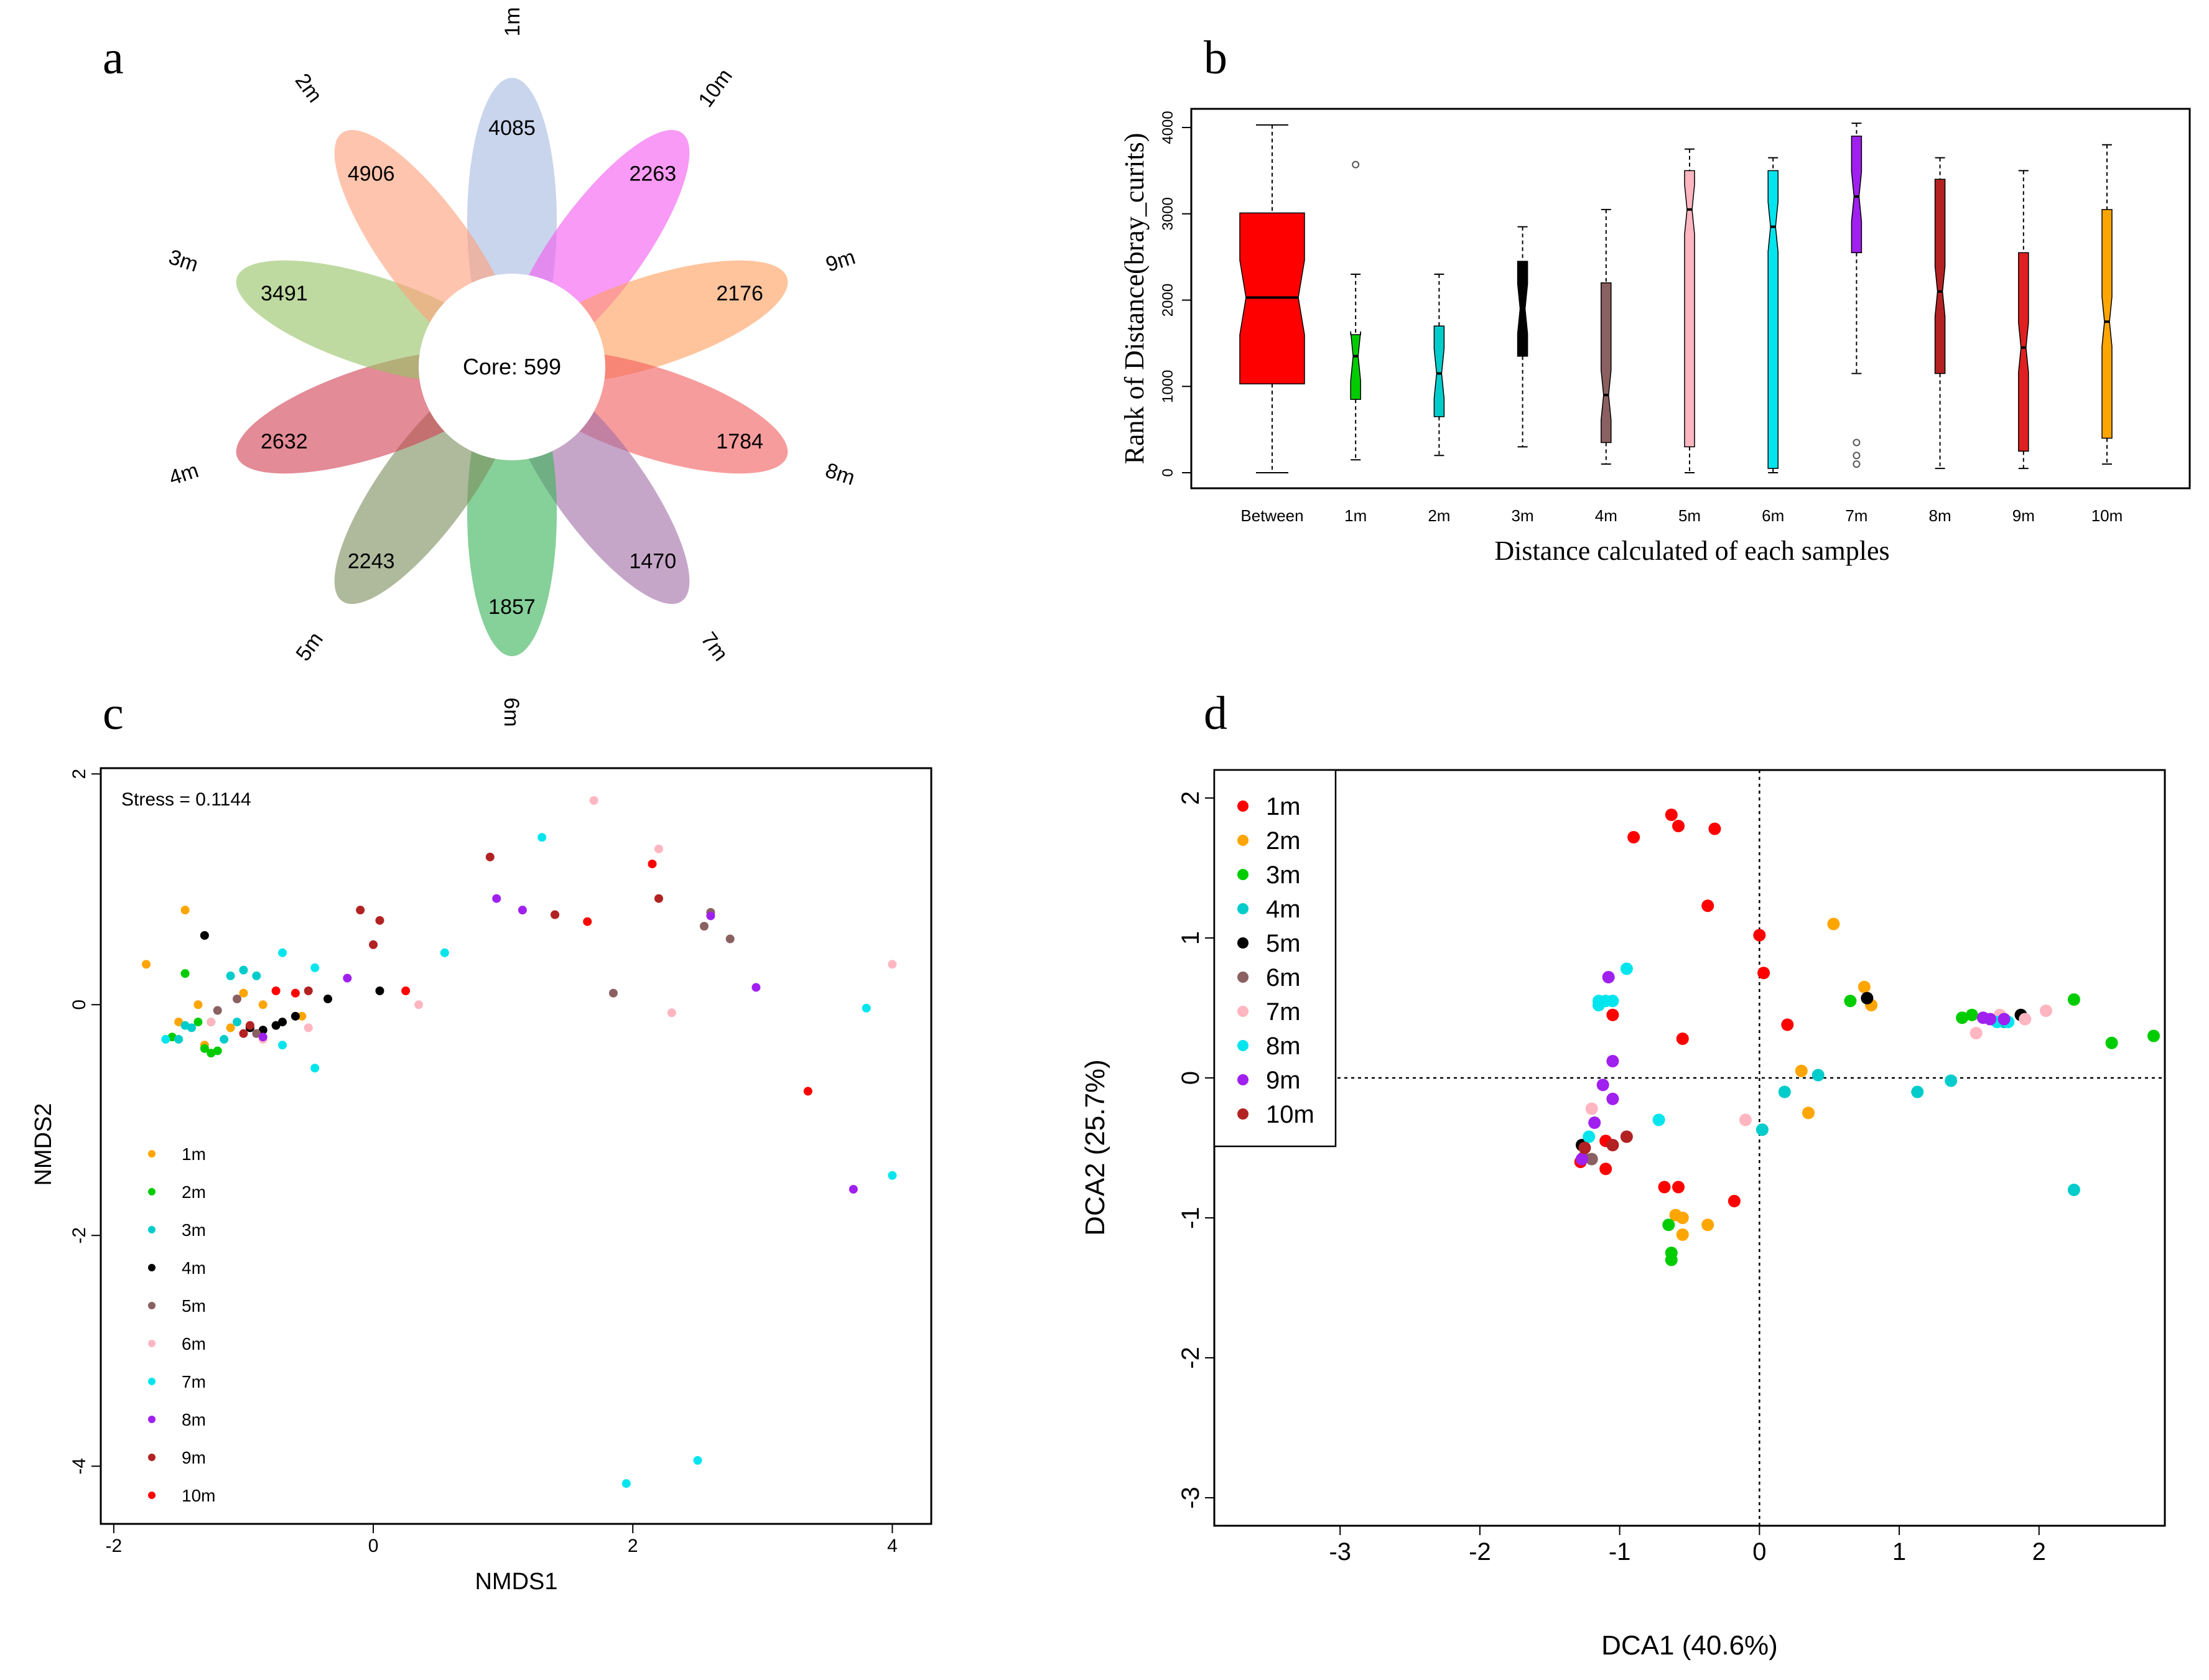 The height and width of the screenshot is (1680, 2209). What do you see at coordinates (1271, 515) in the screenshot?
I see `boxplot-category-label: Between` at bounding box center [1271, 515].